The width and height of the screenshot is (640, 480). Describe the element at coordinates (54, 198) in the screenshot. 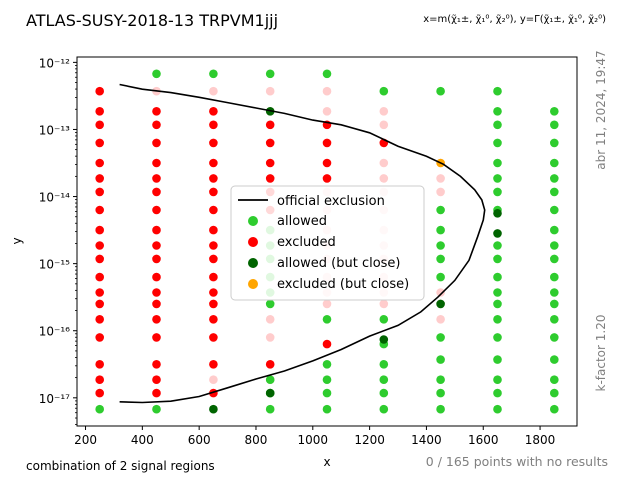

I see `y-tick-label-3: 10⁻¹⁴` at that location.